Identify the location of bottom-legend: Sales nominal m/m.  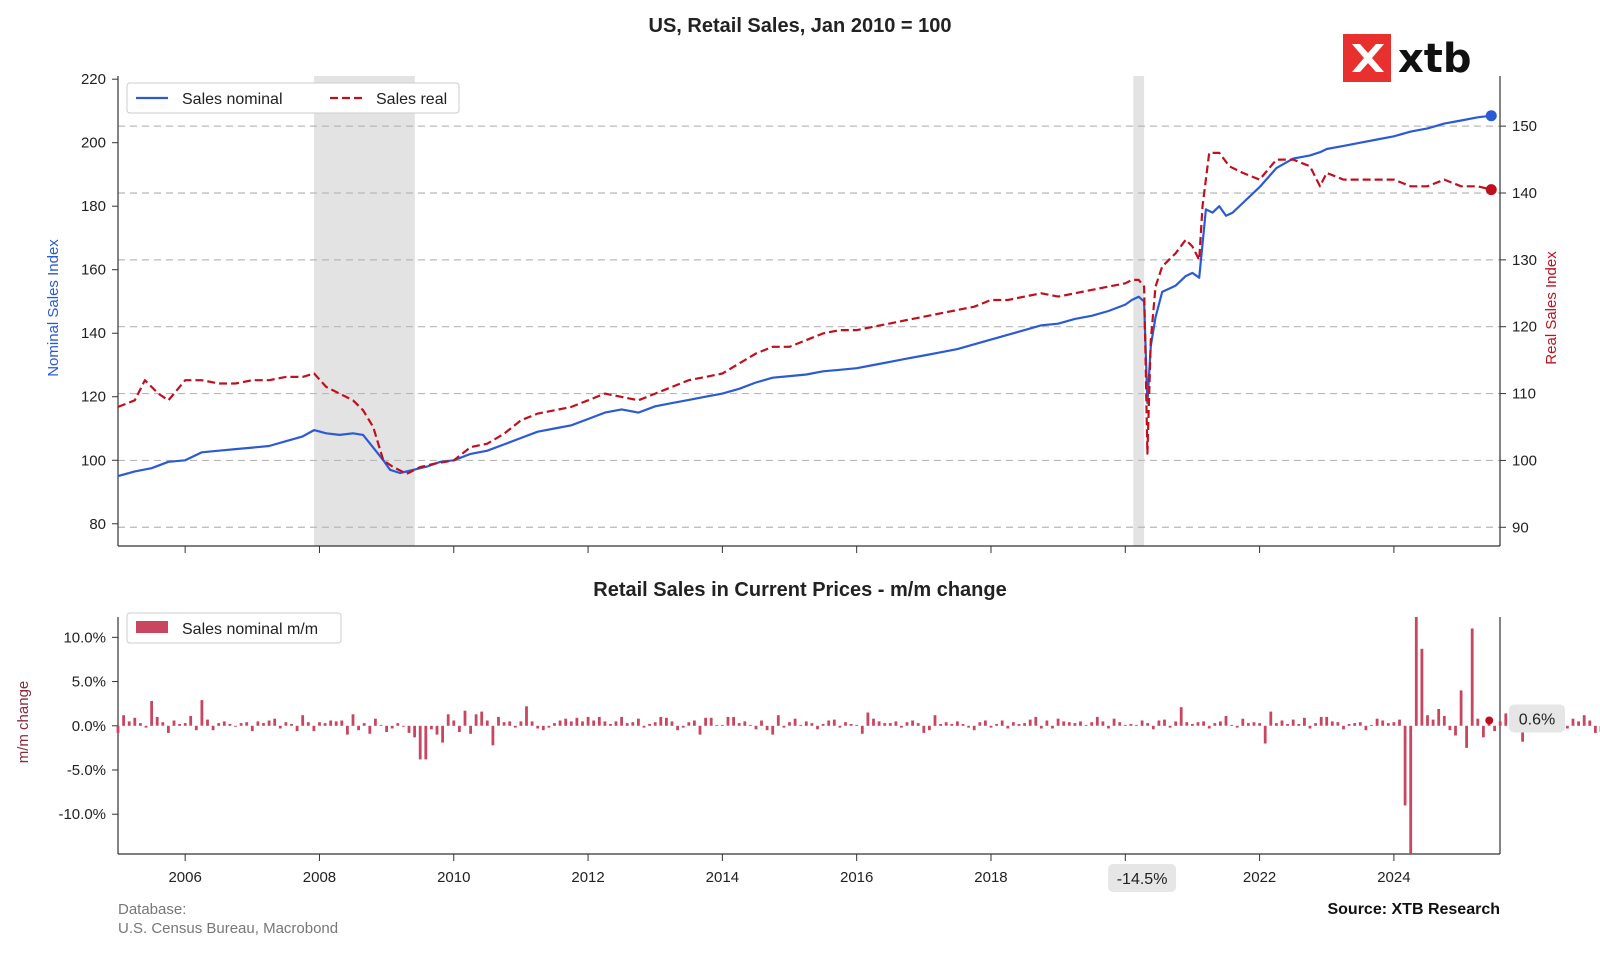
(234, 628).